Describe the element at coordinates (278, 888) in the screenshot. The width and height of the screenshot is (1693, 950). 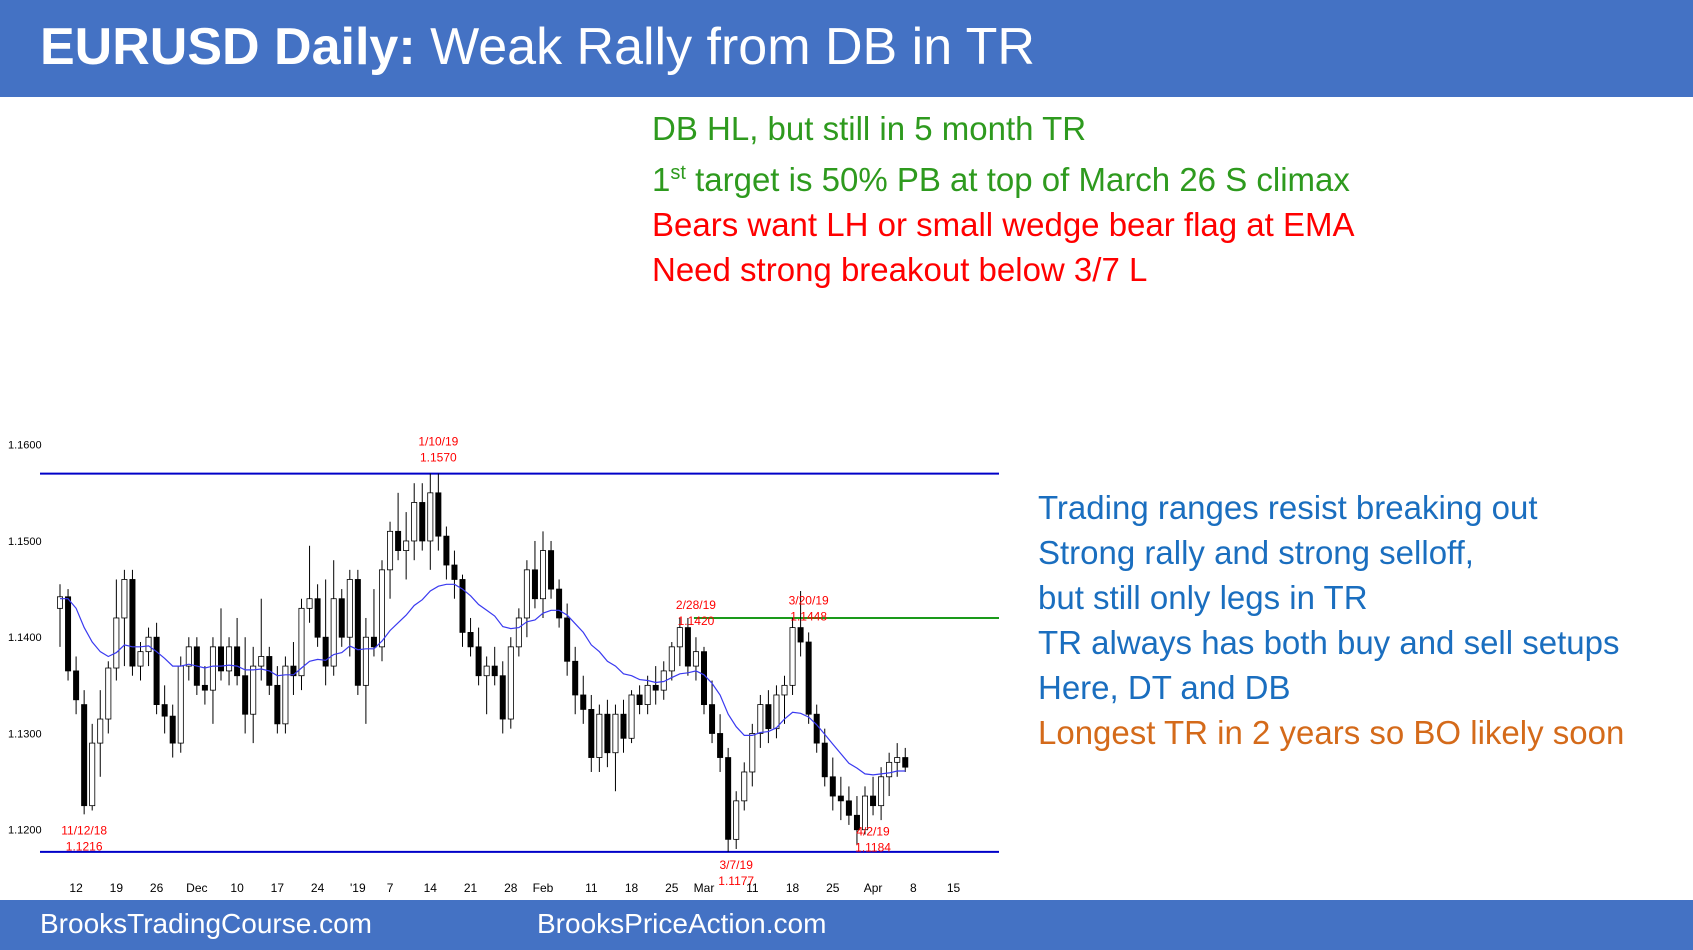
I see `x-tick-label: 17` at that location.